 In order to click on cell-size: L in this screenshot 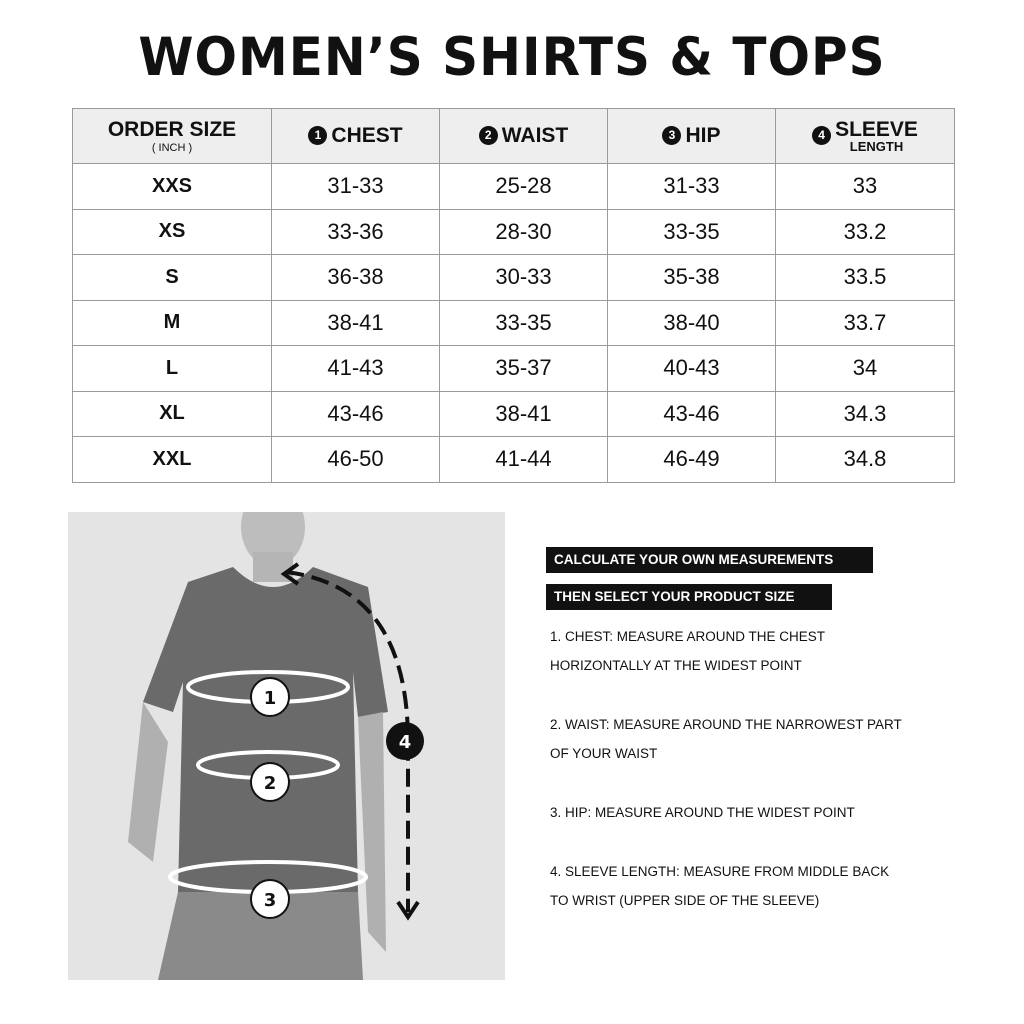, I will do `click(172, 368)`.